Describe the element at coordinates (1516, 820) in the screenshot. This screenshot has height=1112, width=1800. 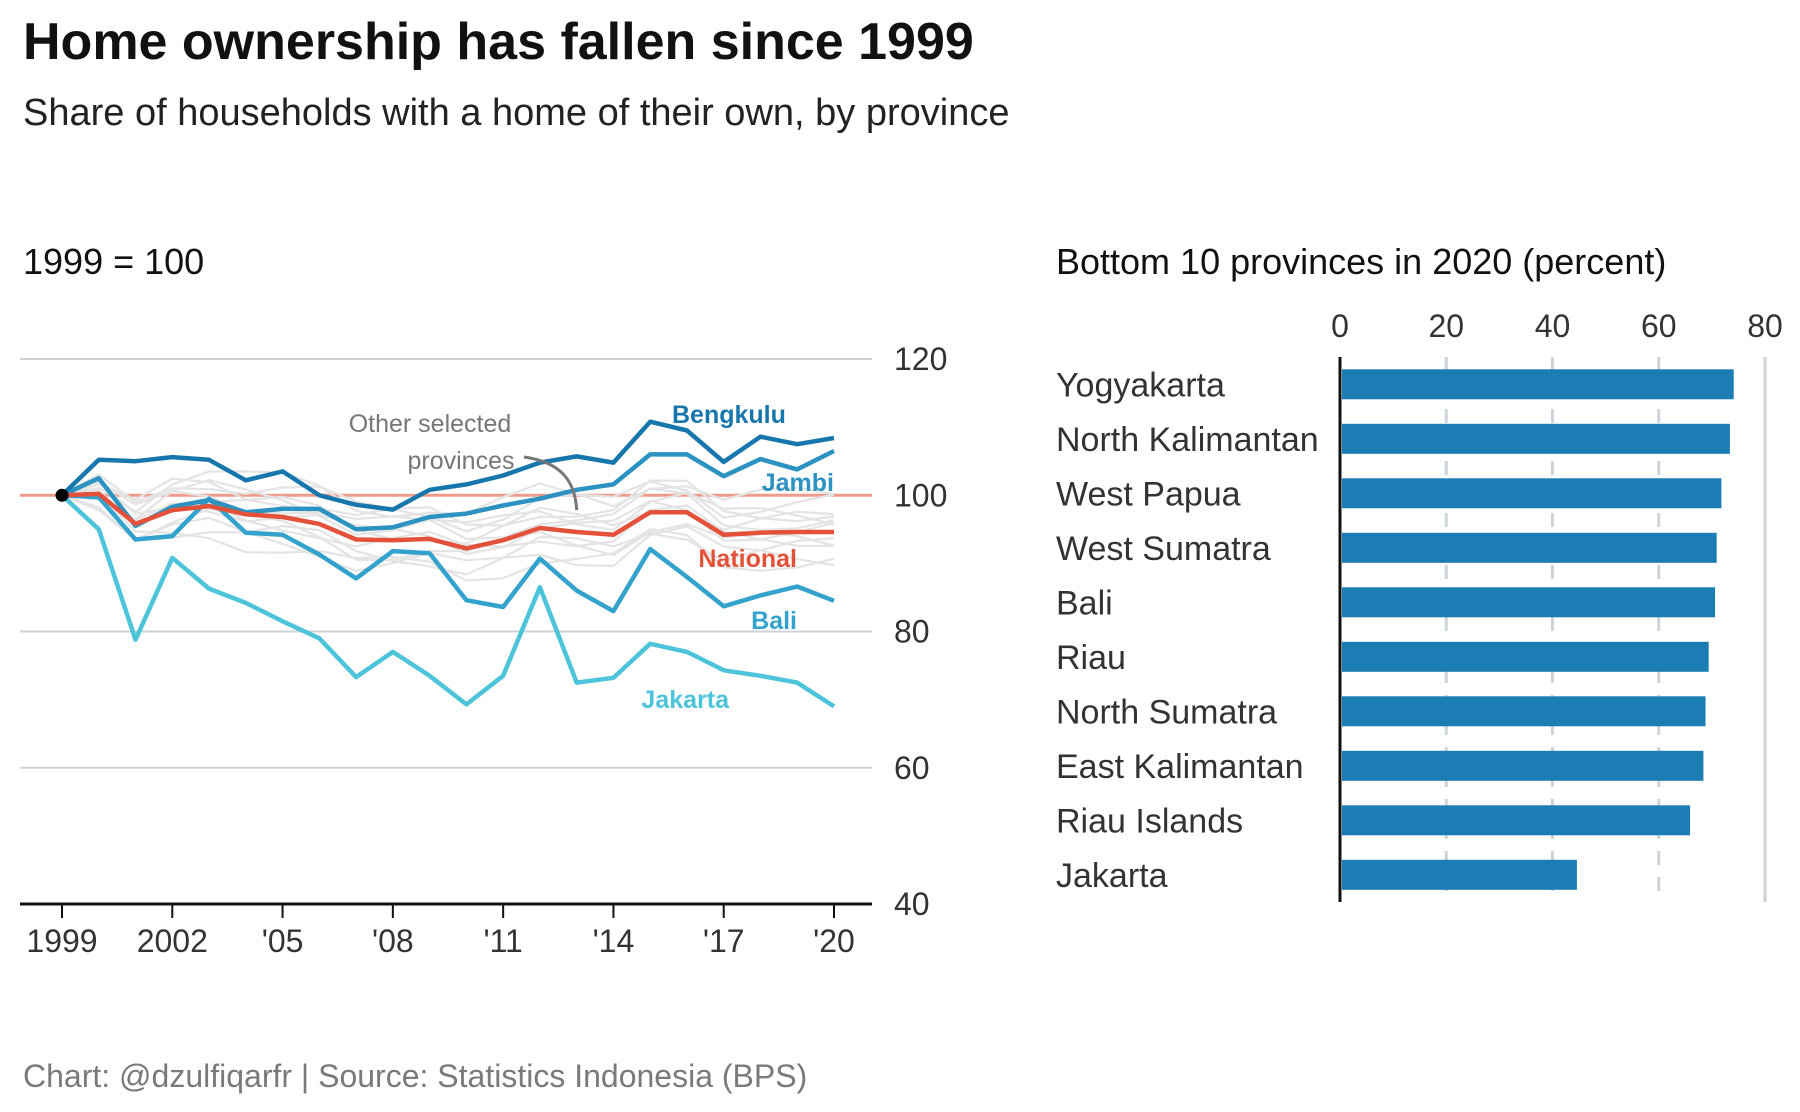
I see `bar-riau-islands` at that location.